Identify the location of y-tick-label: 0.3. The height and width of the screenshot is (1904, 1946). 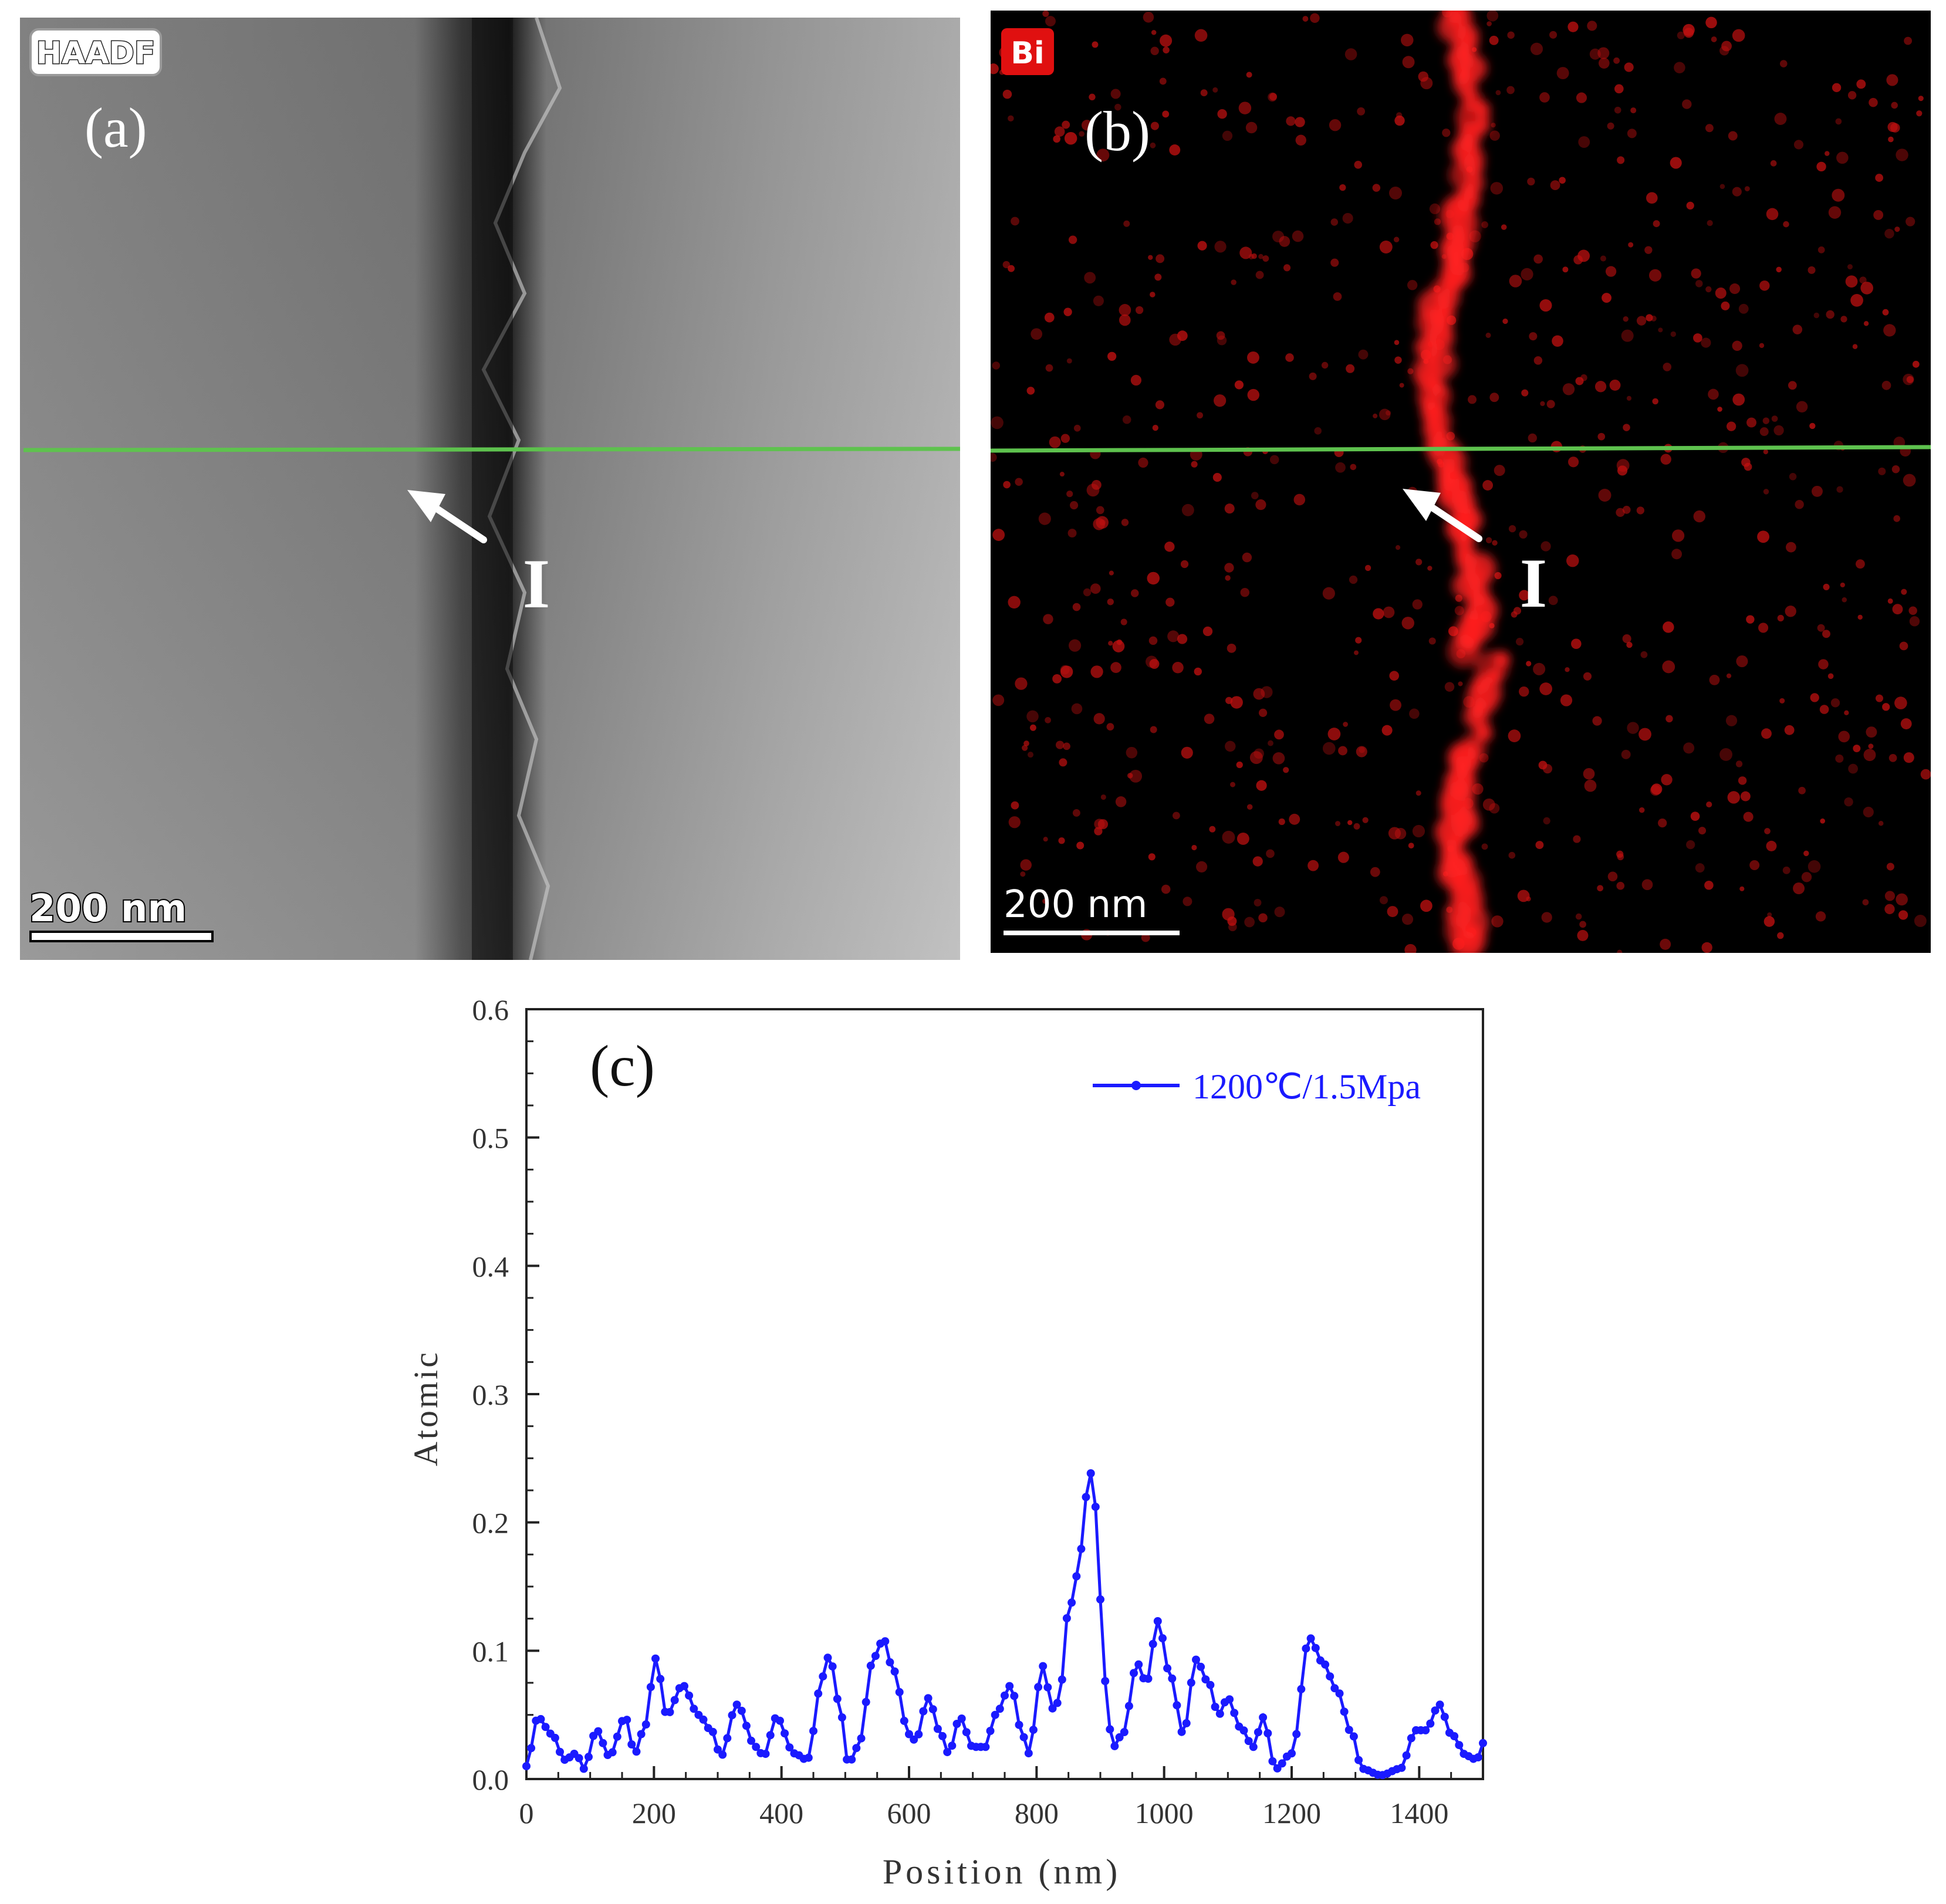
(490, 1394).